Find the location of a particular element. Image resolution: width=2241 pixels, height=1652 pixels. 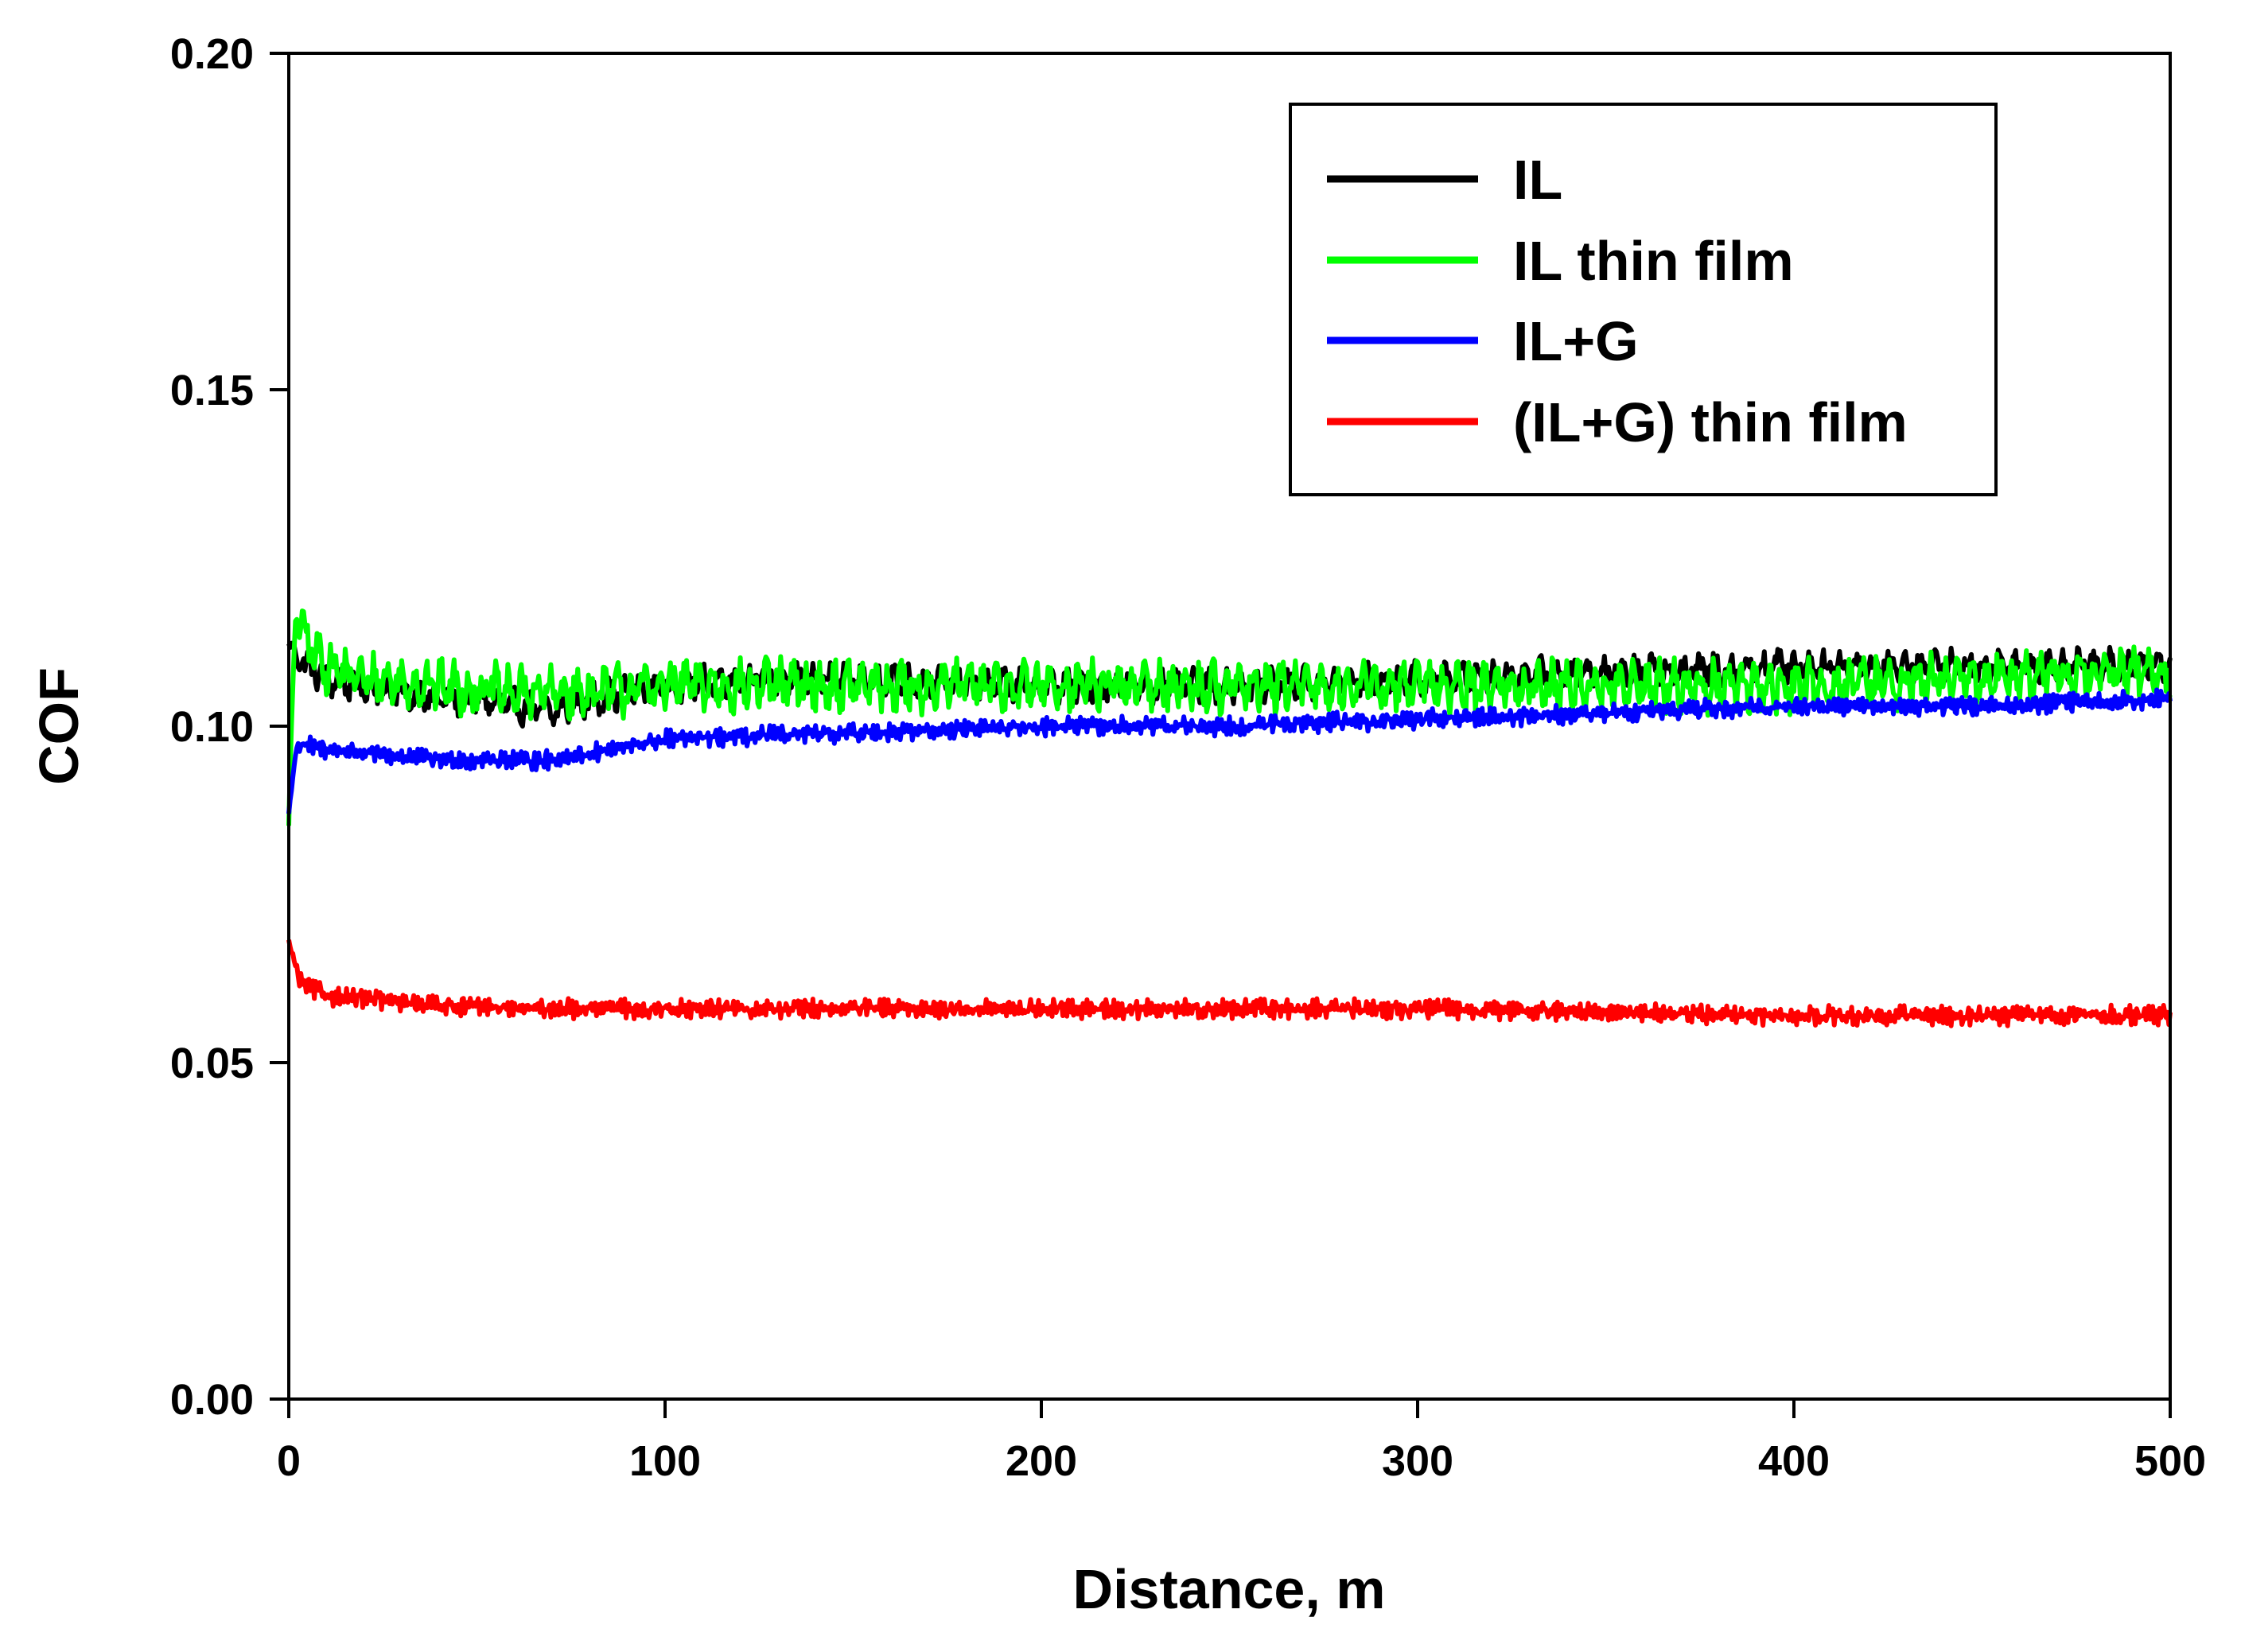

x-axis-title: Distance, m is located at coordinates (1229, 1589).